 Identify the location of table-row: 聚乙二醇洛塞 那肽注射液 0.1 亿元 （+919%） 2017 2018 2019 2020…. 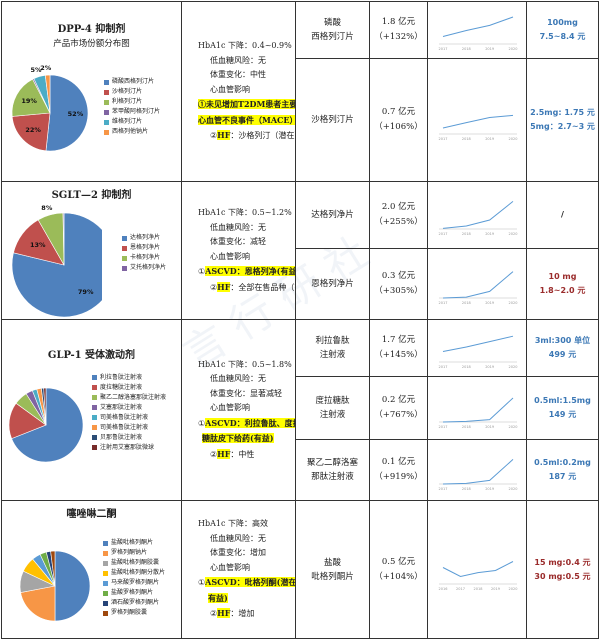
(300, 470).